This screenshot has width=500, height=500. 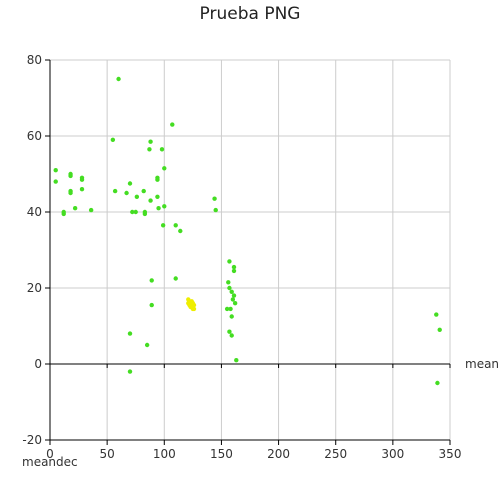 I want to click on x-tick-label: 200, so click(x=278, y=454).